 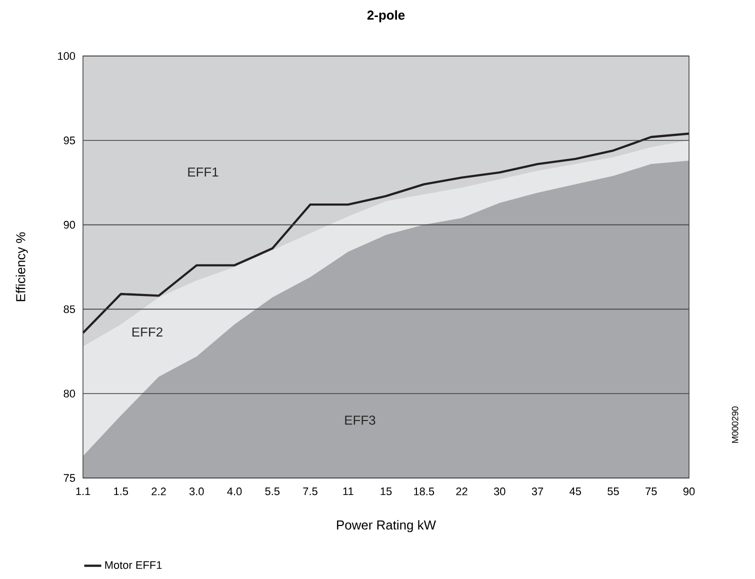 I want to click on x-tick-label: 11, so click(x=348, y=492).